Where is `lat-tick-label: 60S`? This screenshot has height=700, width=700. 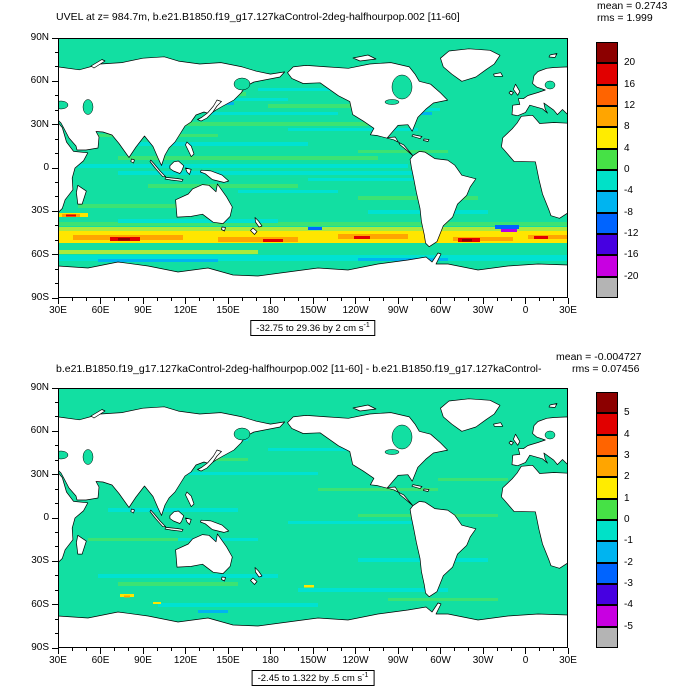
lat-tick-label: 60S is located at coordinates (40, 604).